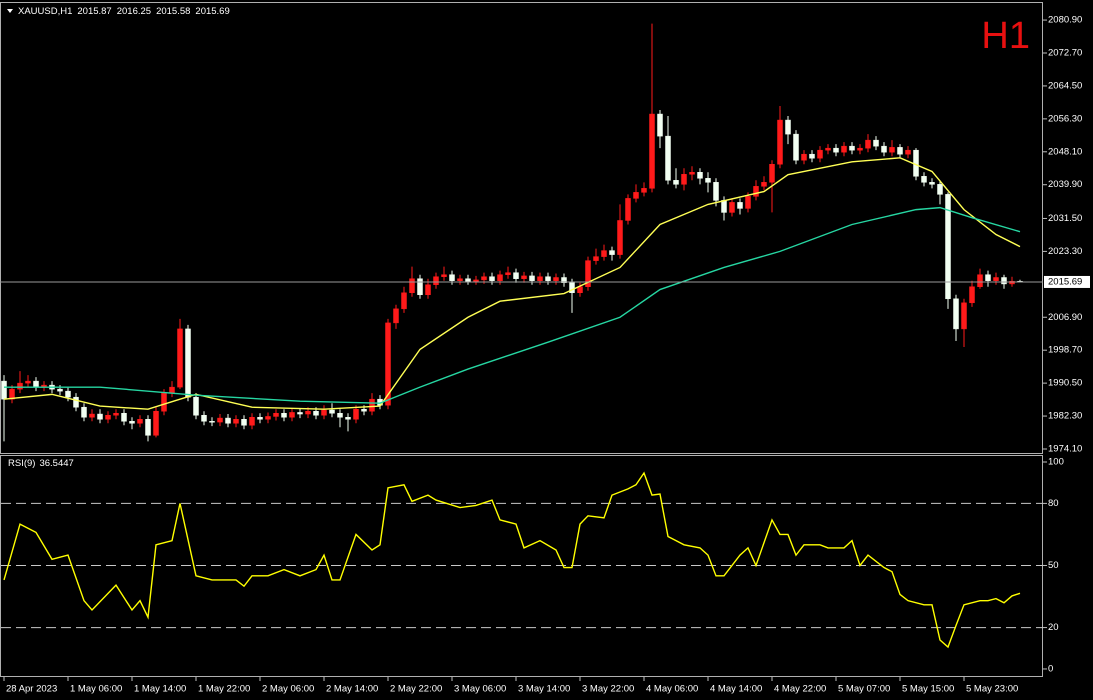 The width and height of the screenshot is (1093, 700). I want to click on y-tick-label: 1974.10, so click(1065, 449).